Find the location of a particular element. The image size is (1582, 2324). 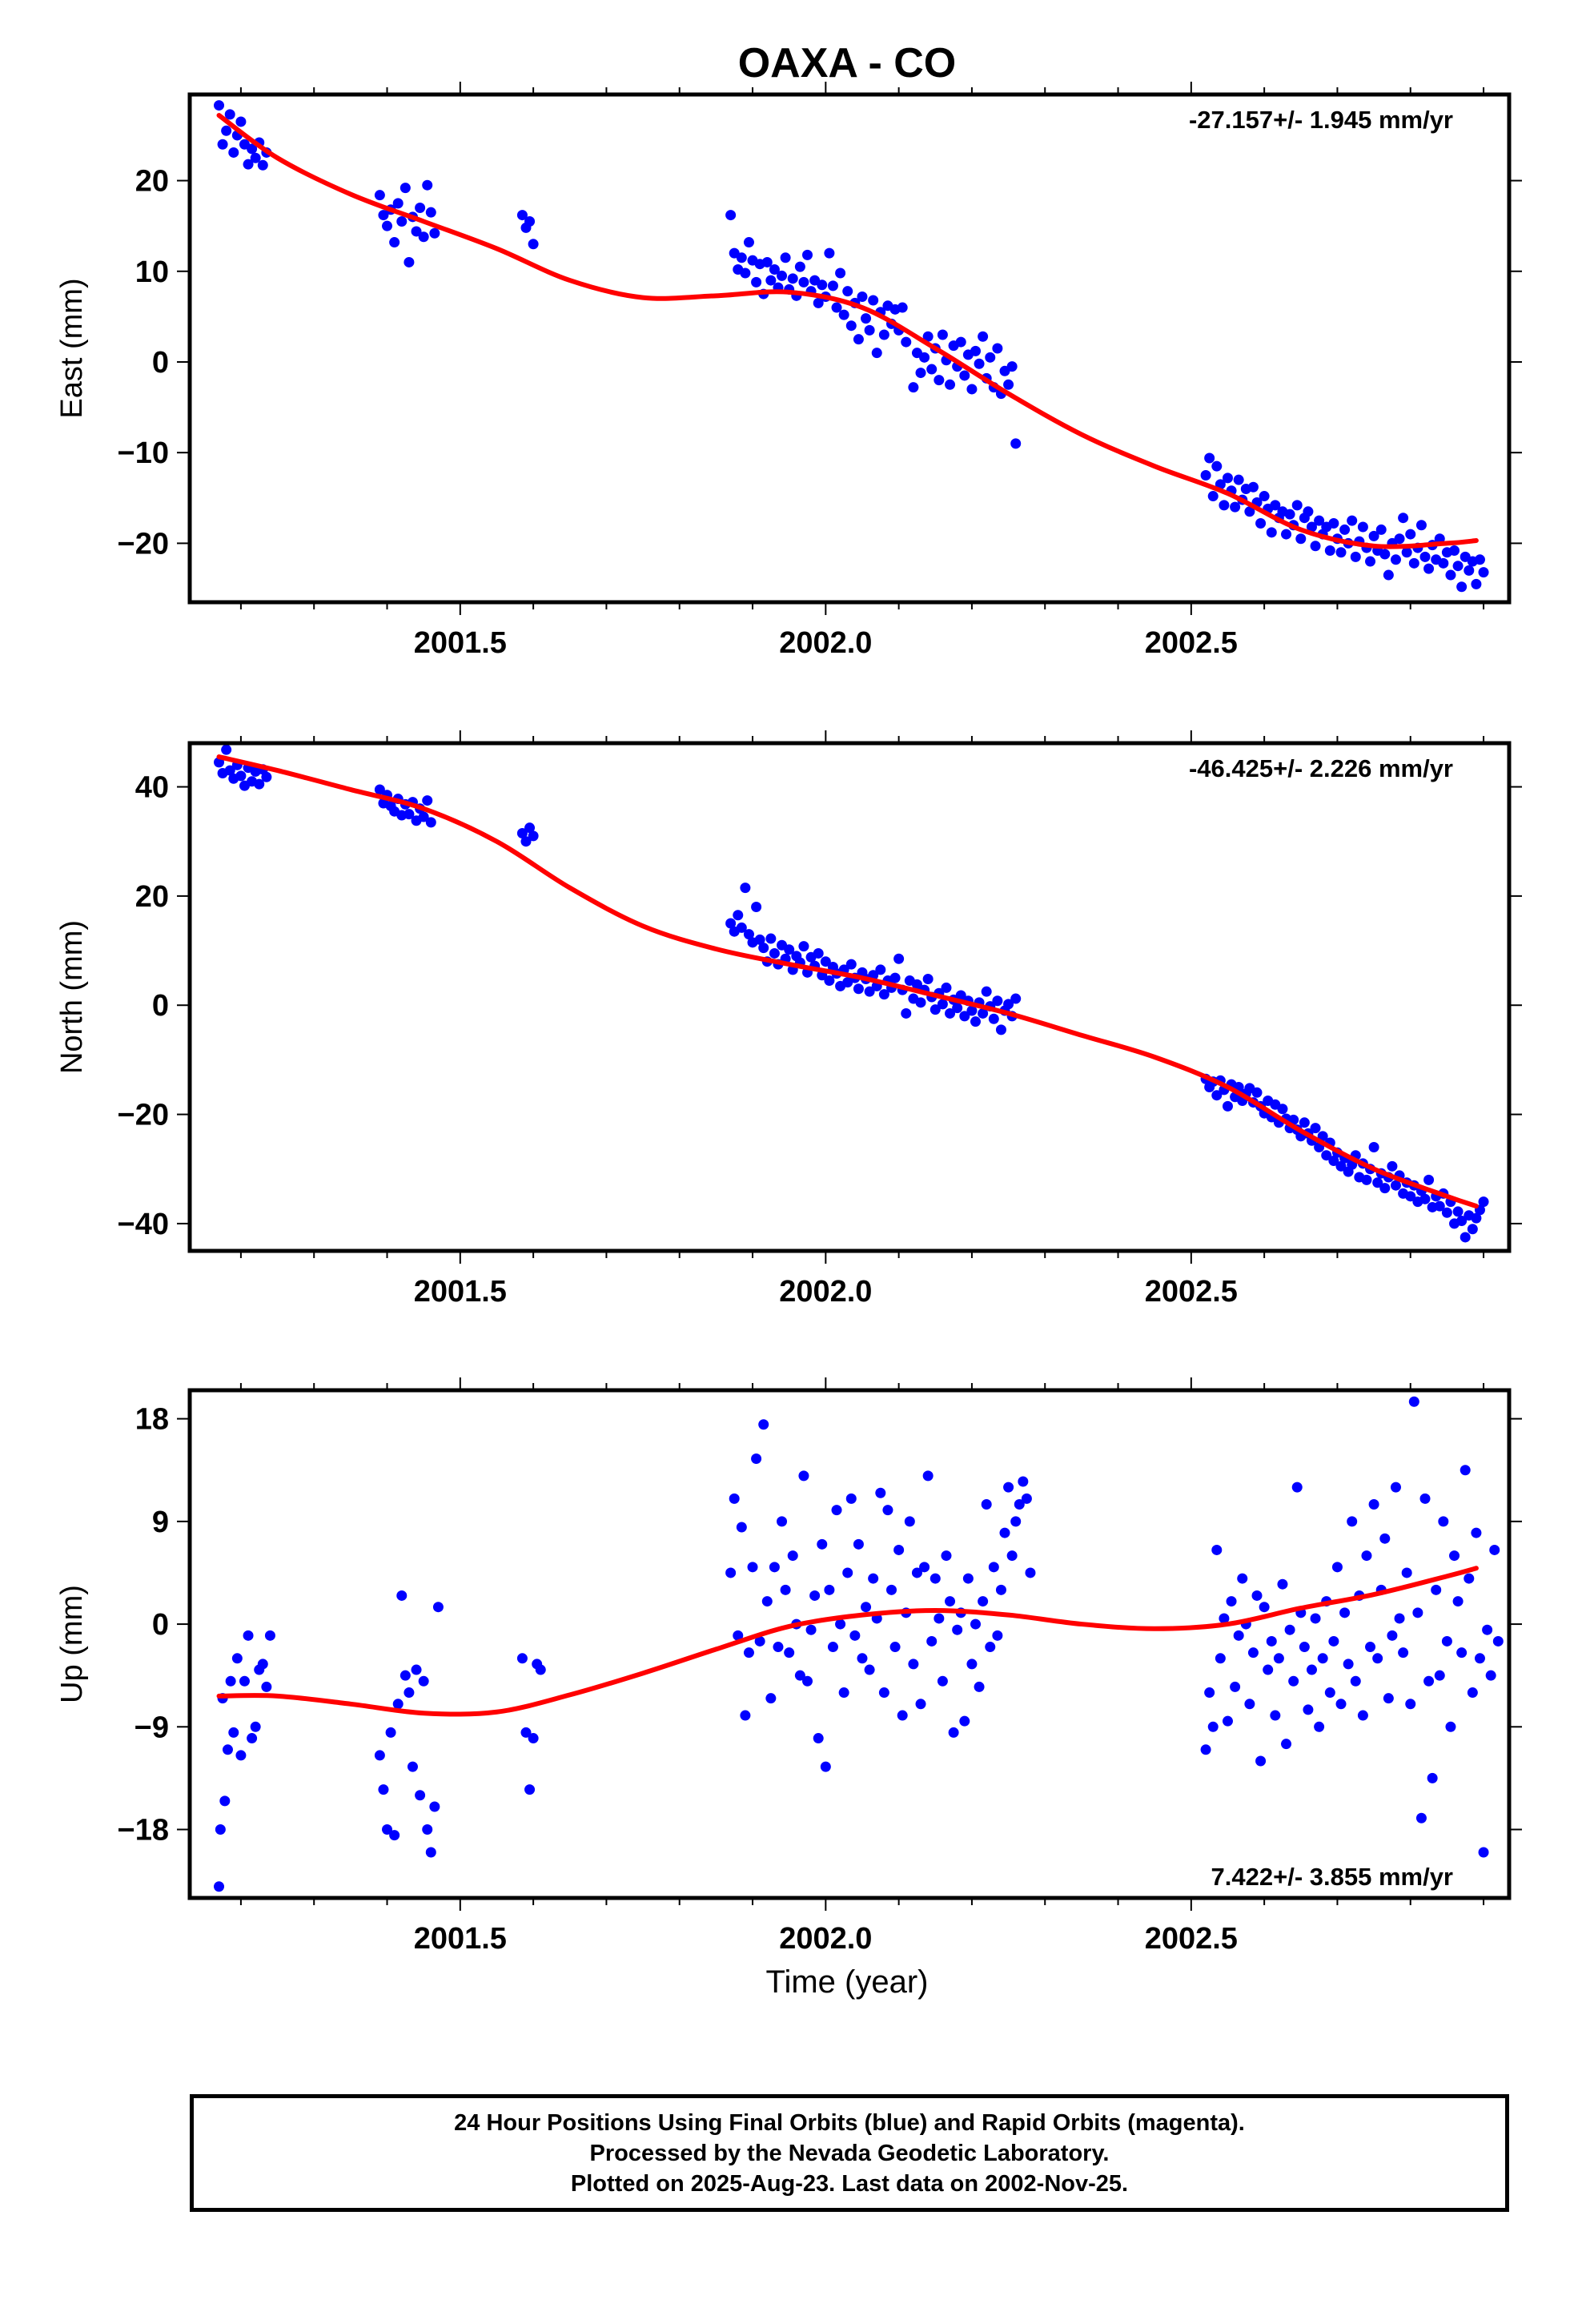

east-ytick-label: −10 is located at coordinates (144, 453).